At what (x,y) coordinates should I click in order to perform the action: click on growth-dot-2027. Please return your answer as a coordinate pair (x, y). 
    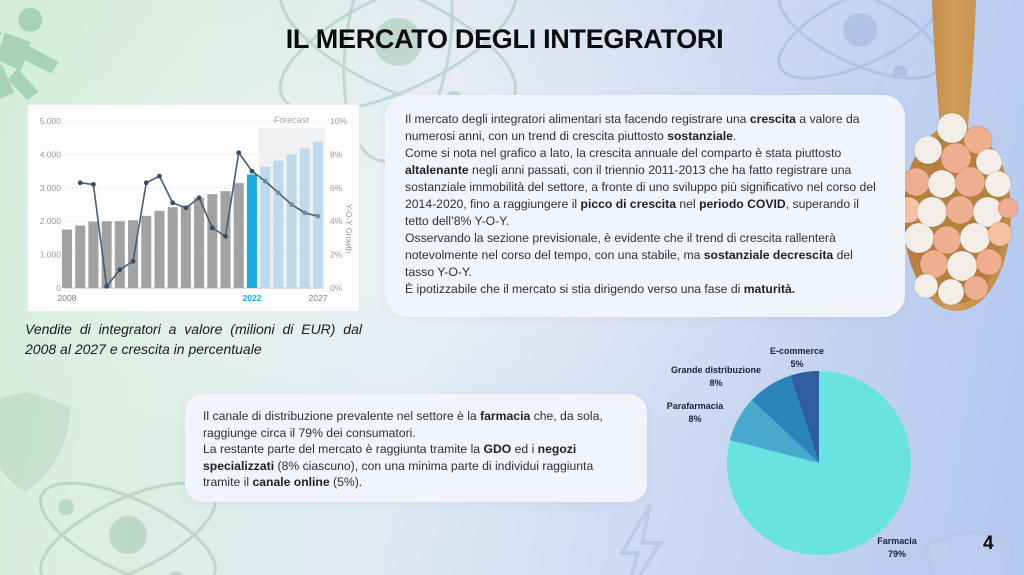
    Looking at the image, I should click on (318, 216).